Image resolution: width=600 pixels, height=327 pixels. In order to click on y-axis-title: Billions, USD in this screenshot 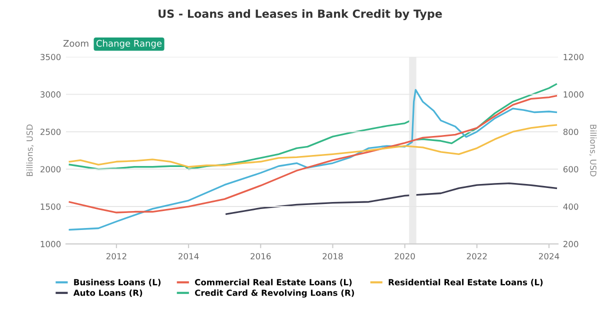, I will do `click(30, 150)`.